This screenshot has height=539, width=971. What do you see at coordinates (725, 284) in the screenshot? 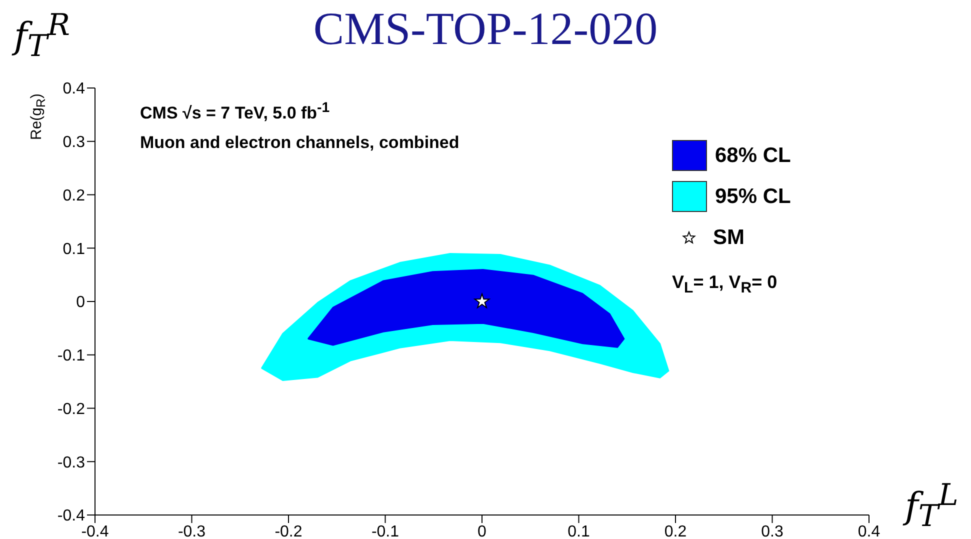
I see `annotation: V$_{L}$= 1, V$_{R}$= 0` at bounding box center [725, 284].